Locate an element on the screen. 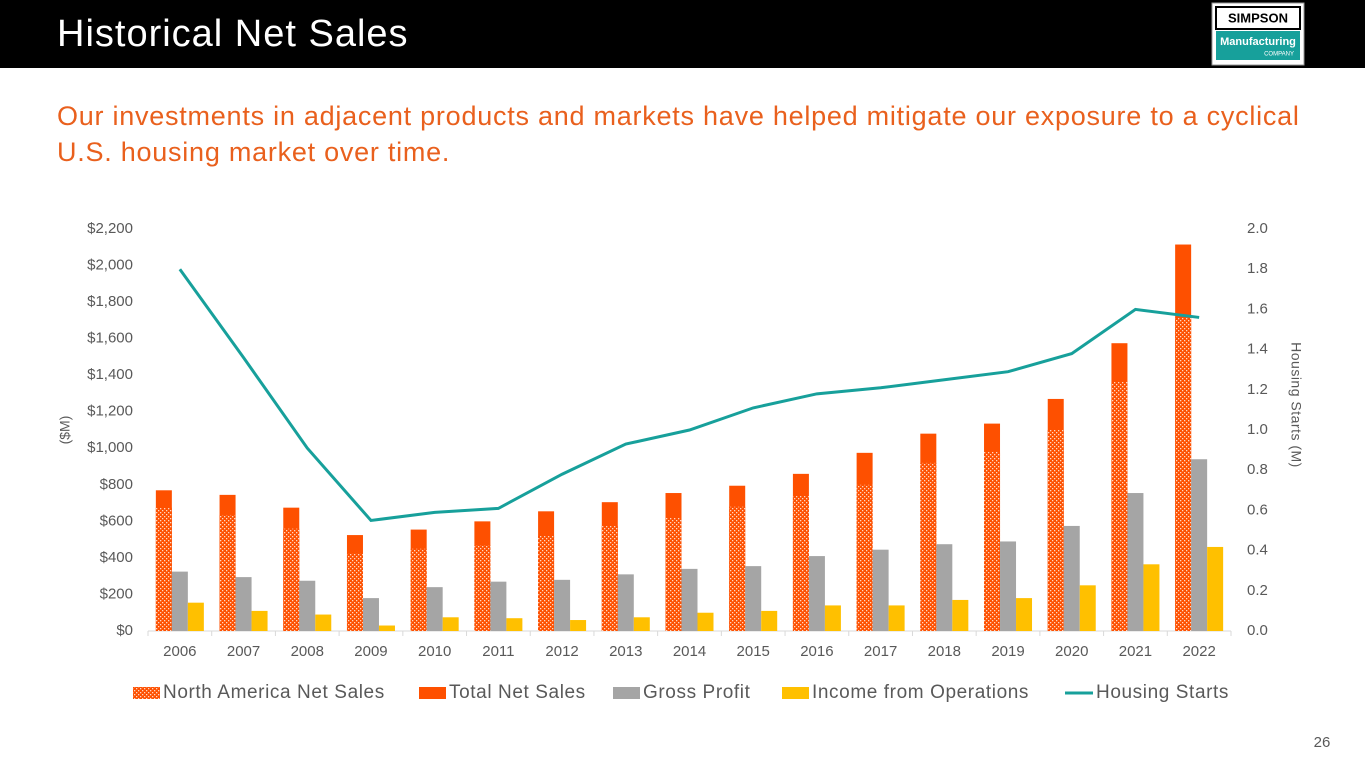  y2-tick-label: 1.4 is located at coordinates (1257, 349).